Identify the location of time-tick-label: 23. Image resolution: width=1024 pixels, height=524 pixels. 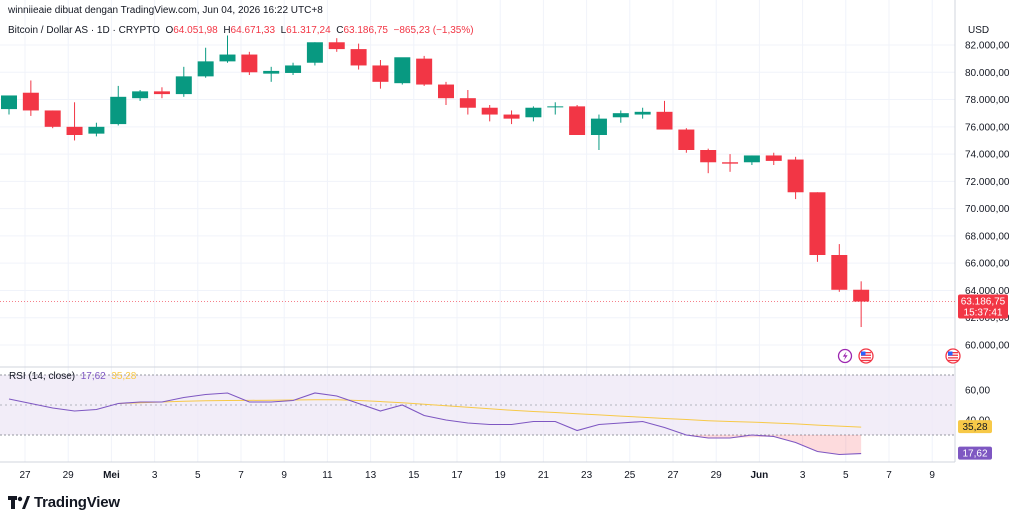
(587, 475).